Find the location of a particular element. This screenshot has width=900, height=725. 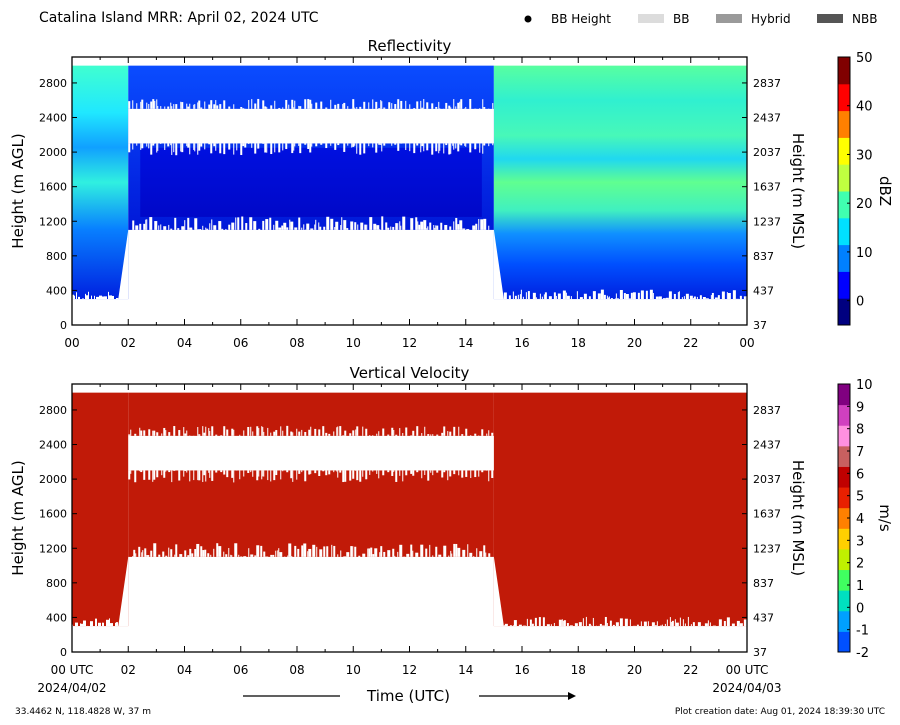

legend-label: BB is located at coordinates (681, 19).